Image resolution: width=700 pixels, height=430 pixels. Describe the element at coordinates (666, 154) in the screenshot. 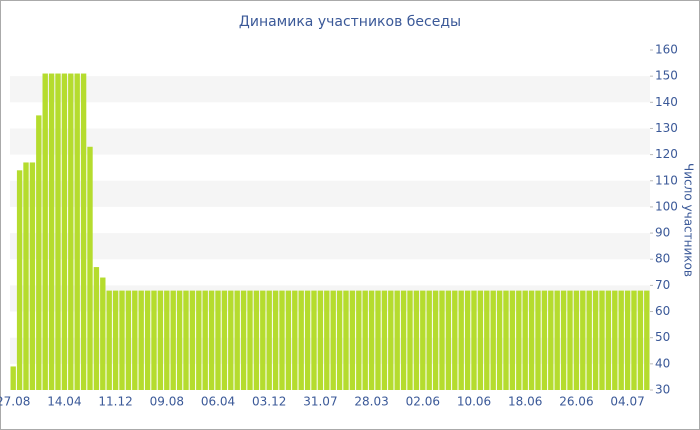

I see `y-tick-label: 120` at that location.